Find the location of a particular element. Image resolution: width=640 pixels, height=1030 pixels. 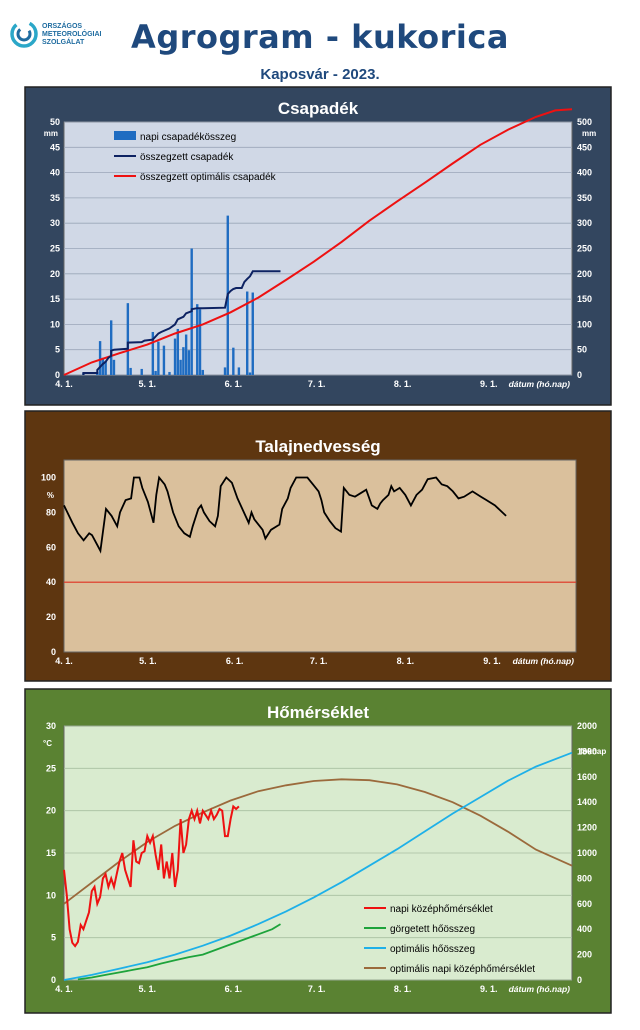

y-right-tick-label: 250 is located at coordinates (584, 249).